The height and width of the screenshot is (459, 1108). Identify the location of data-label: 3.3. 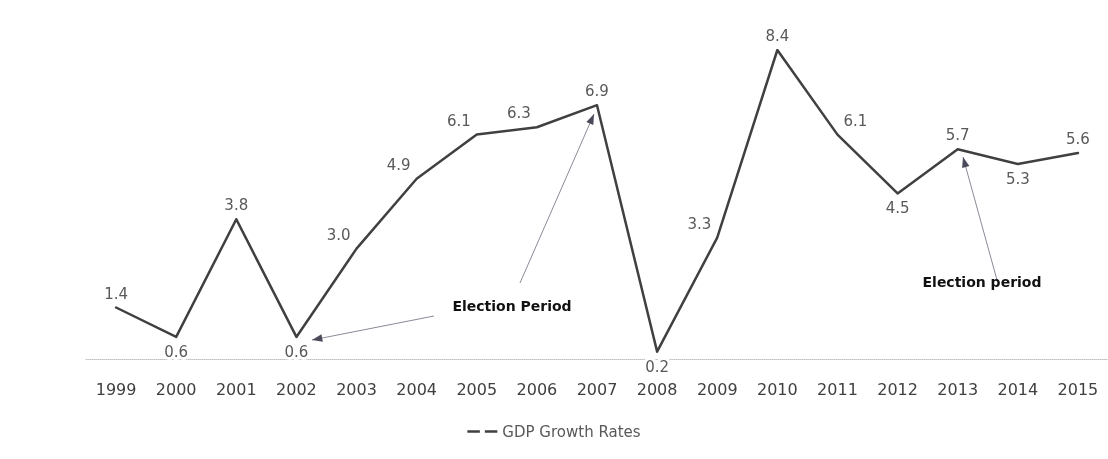
(699, 223).